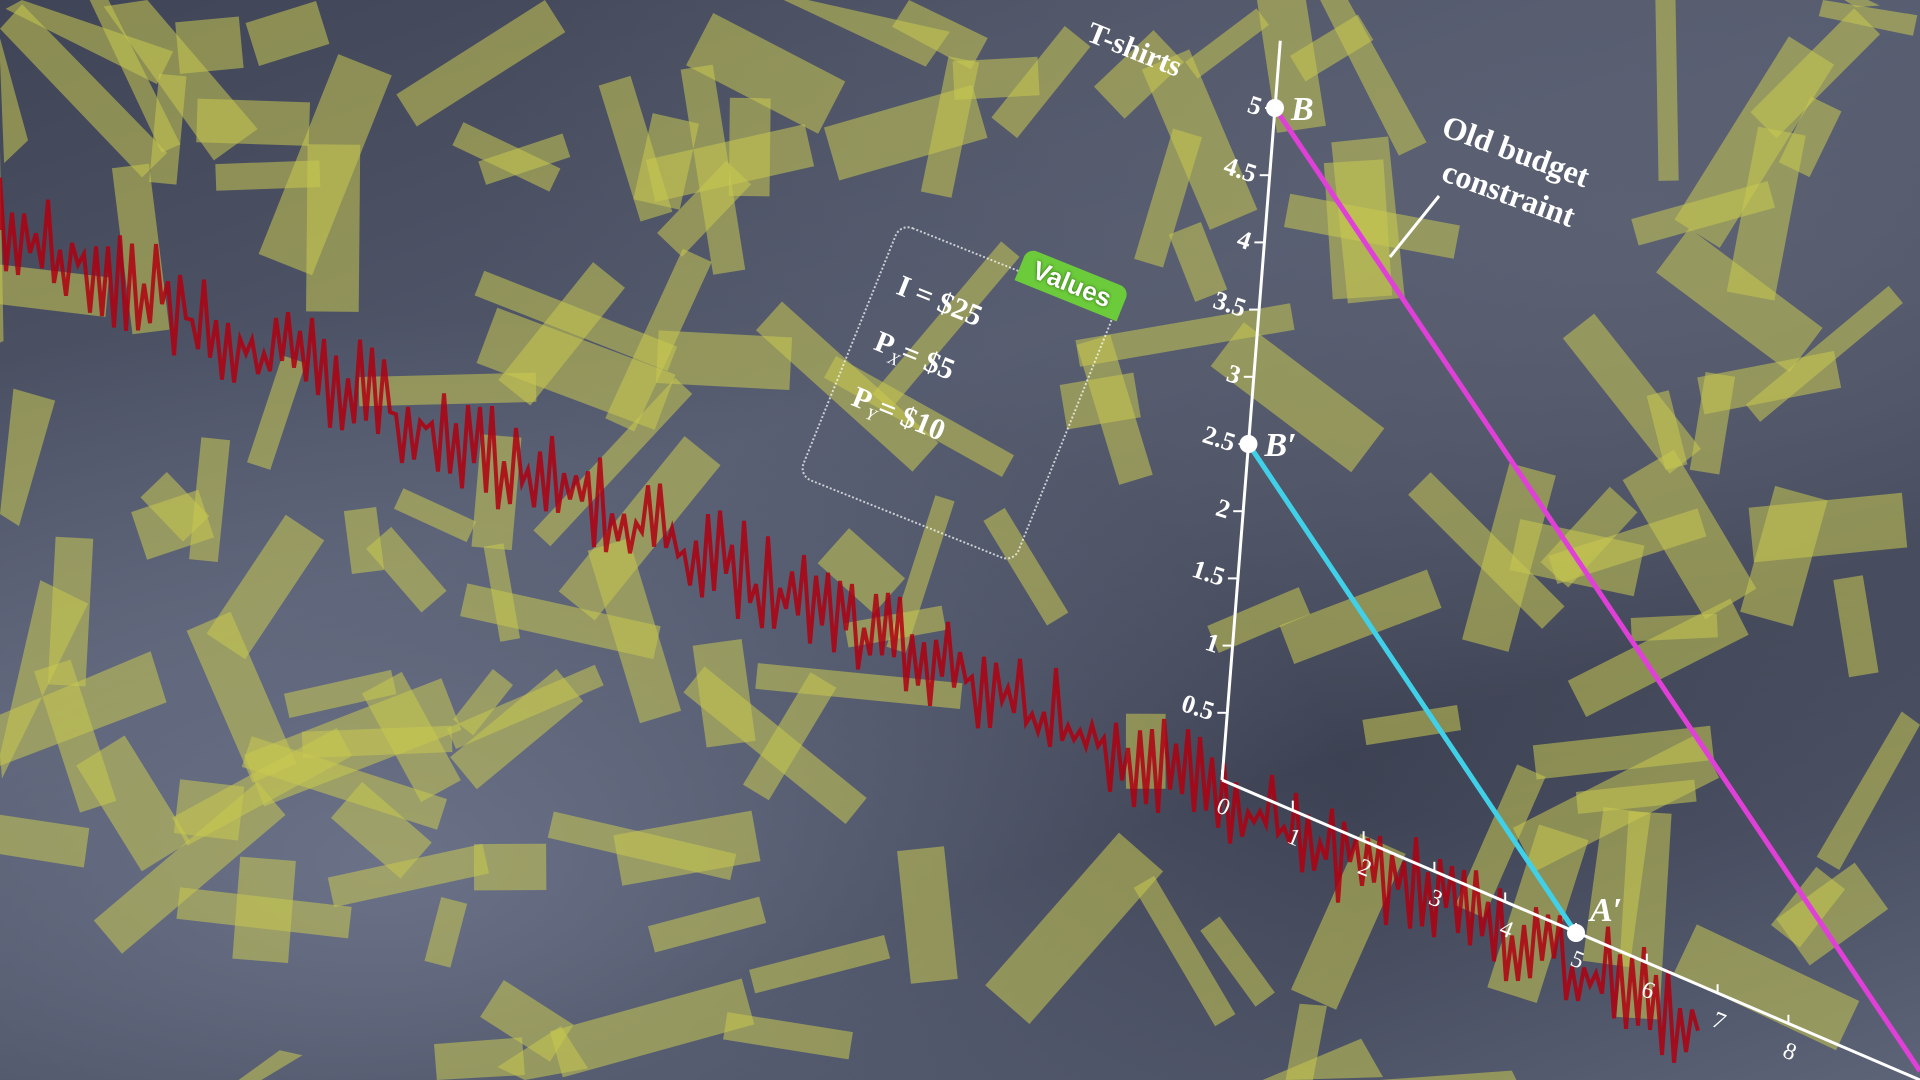  Describe the element at coordinates (1134, 50) in the screenshot. I see `y-axis-label: T-shirts` at that location.